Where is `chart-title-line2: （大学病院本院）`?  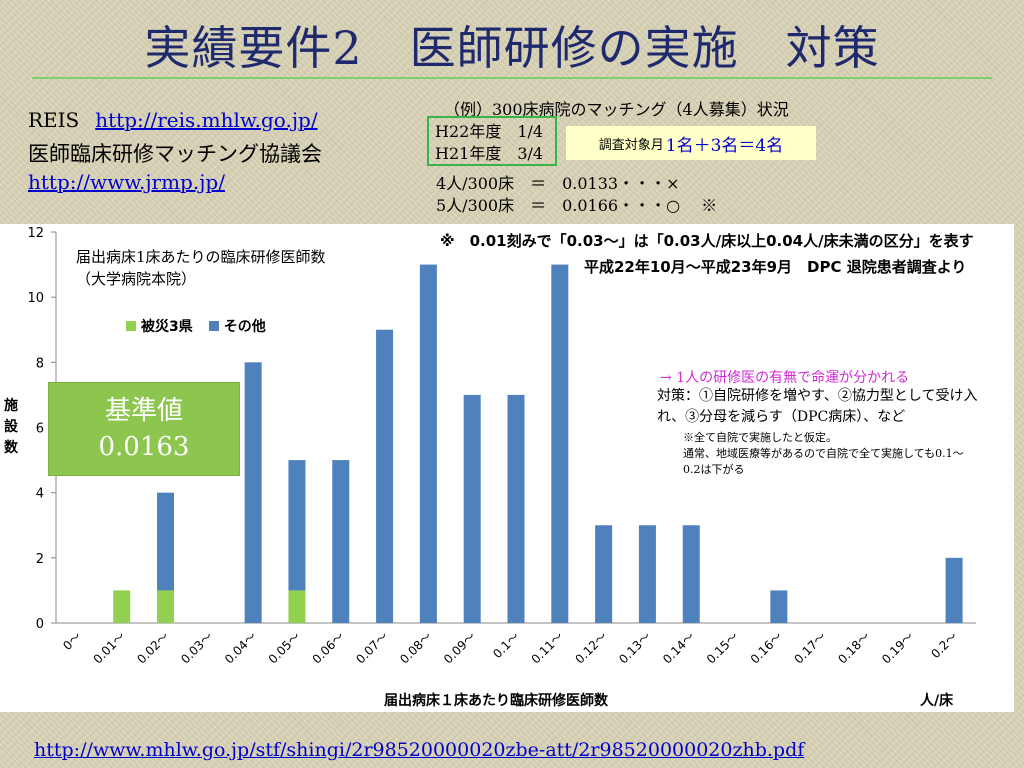 chart-title-line2: （大学病院本院） is located at coordinates (136, 279).